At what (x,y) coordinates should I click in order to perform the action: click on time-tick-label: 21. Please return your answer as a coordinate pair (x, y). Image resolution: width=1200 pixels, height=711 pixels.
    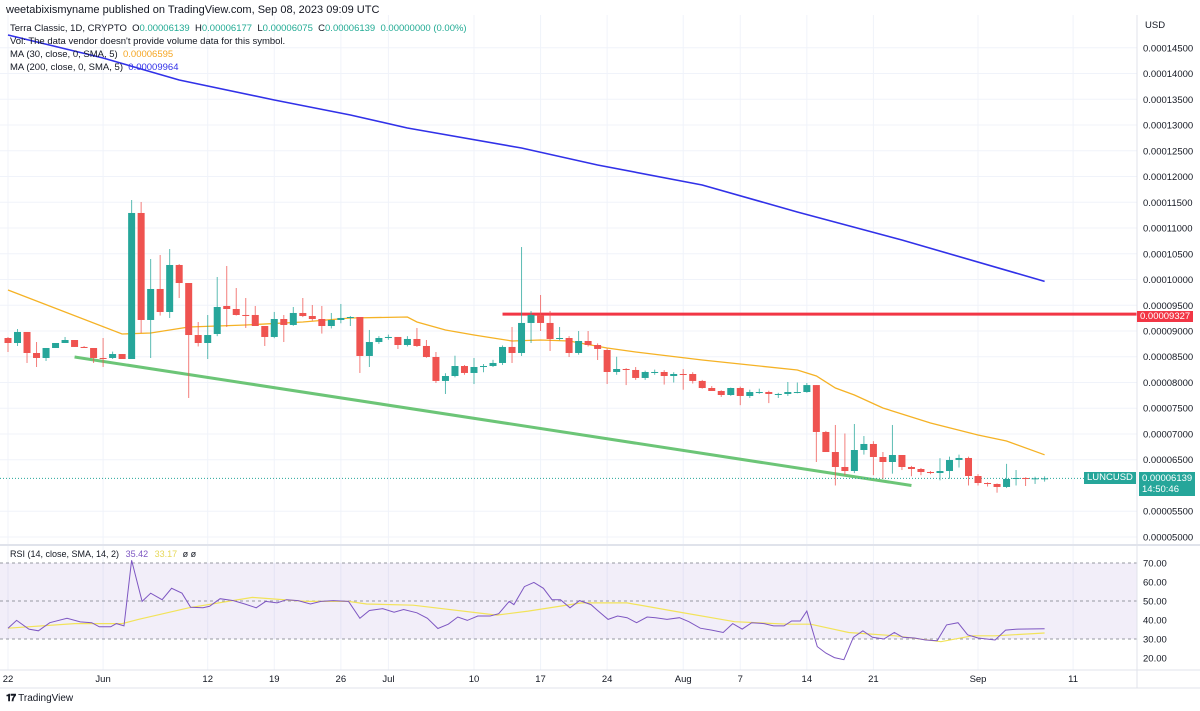
    Looking at the image, I should click on (873, 679).